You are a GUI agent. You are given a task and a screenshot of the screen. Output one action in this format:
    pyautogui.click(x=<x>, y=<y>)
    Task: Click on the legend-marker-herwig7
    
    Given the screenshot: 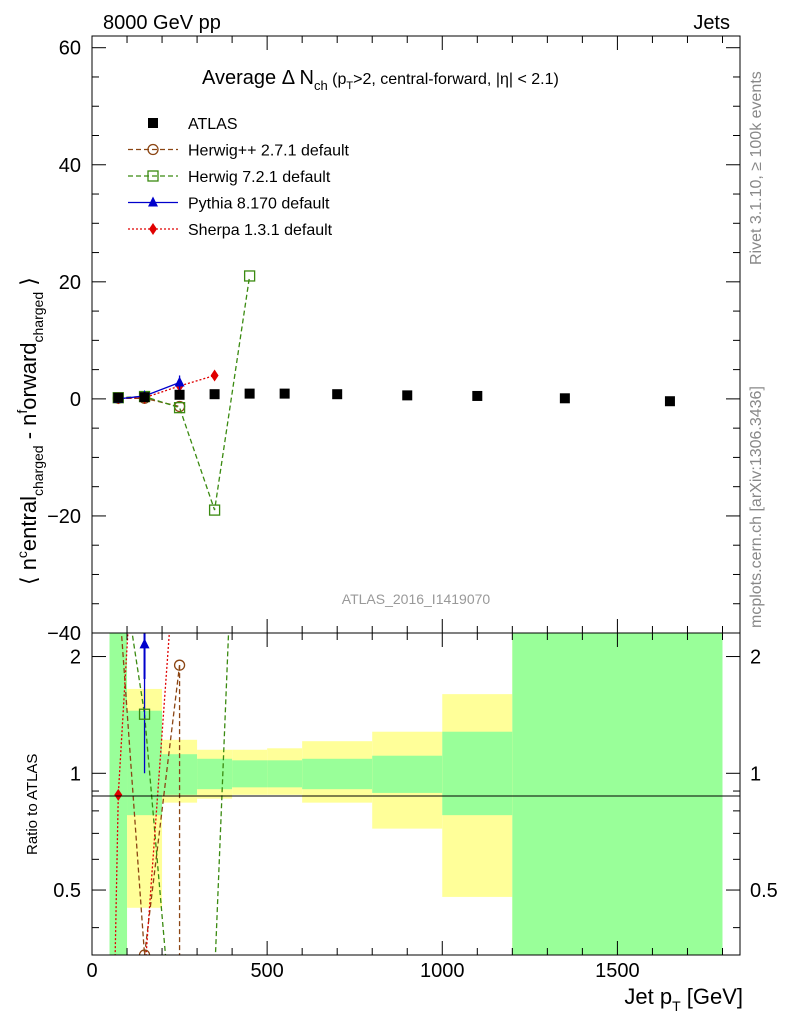 What is the action you would take?
    pyautogui.click(x=153, y=176)
    